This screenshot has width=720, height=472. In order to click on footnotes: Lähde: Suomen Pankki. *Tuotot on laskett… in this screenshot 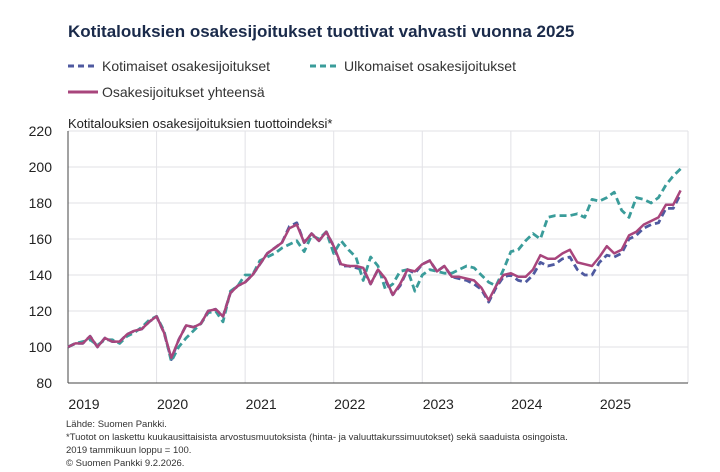, I will do `click(317, 444)`.